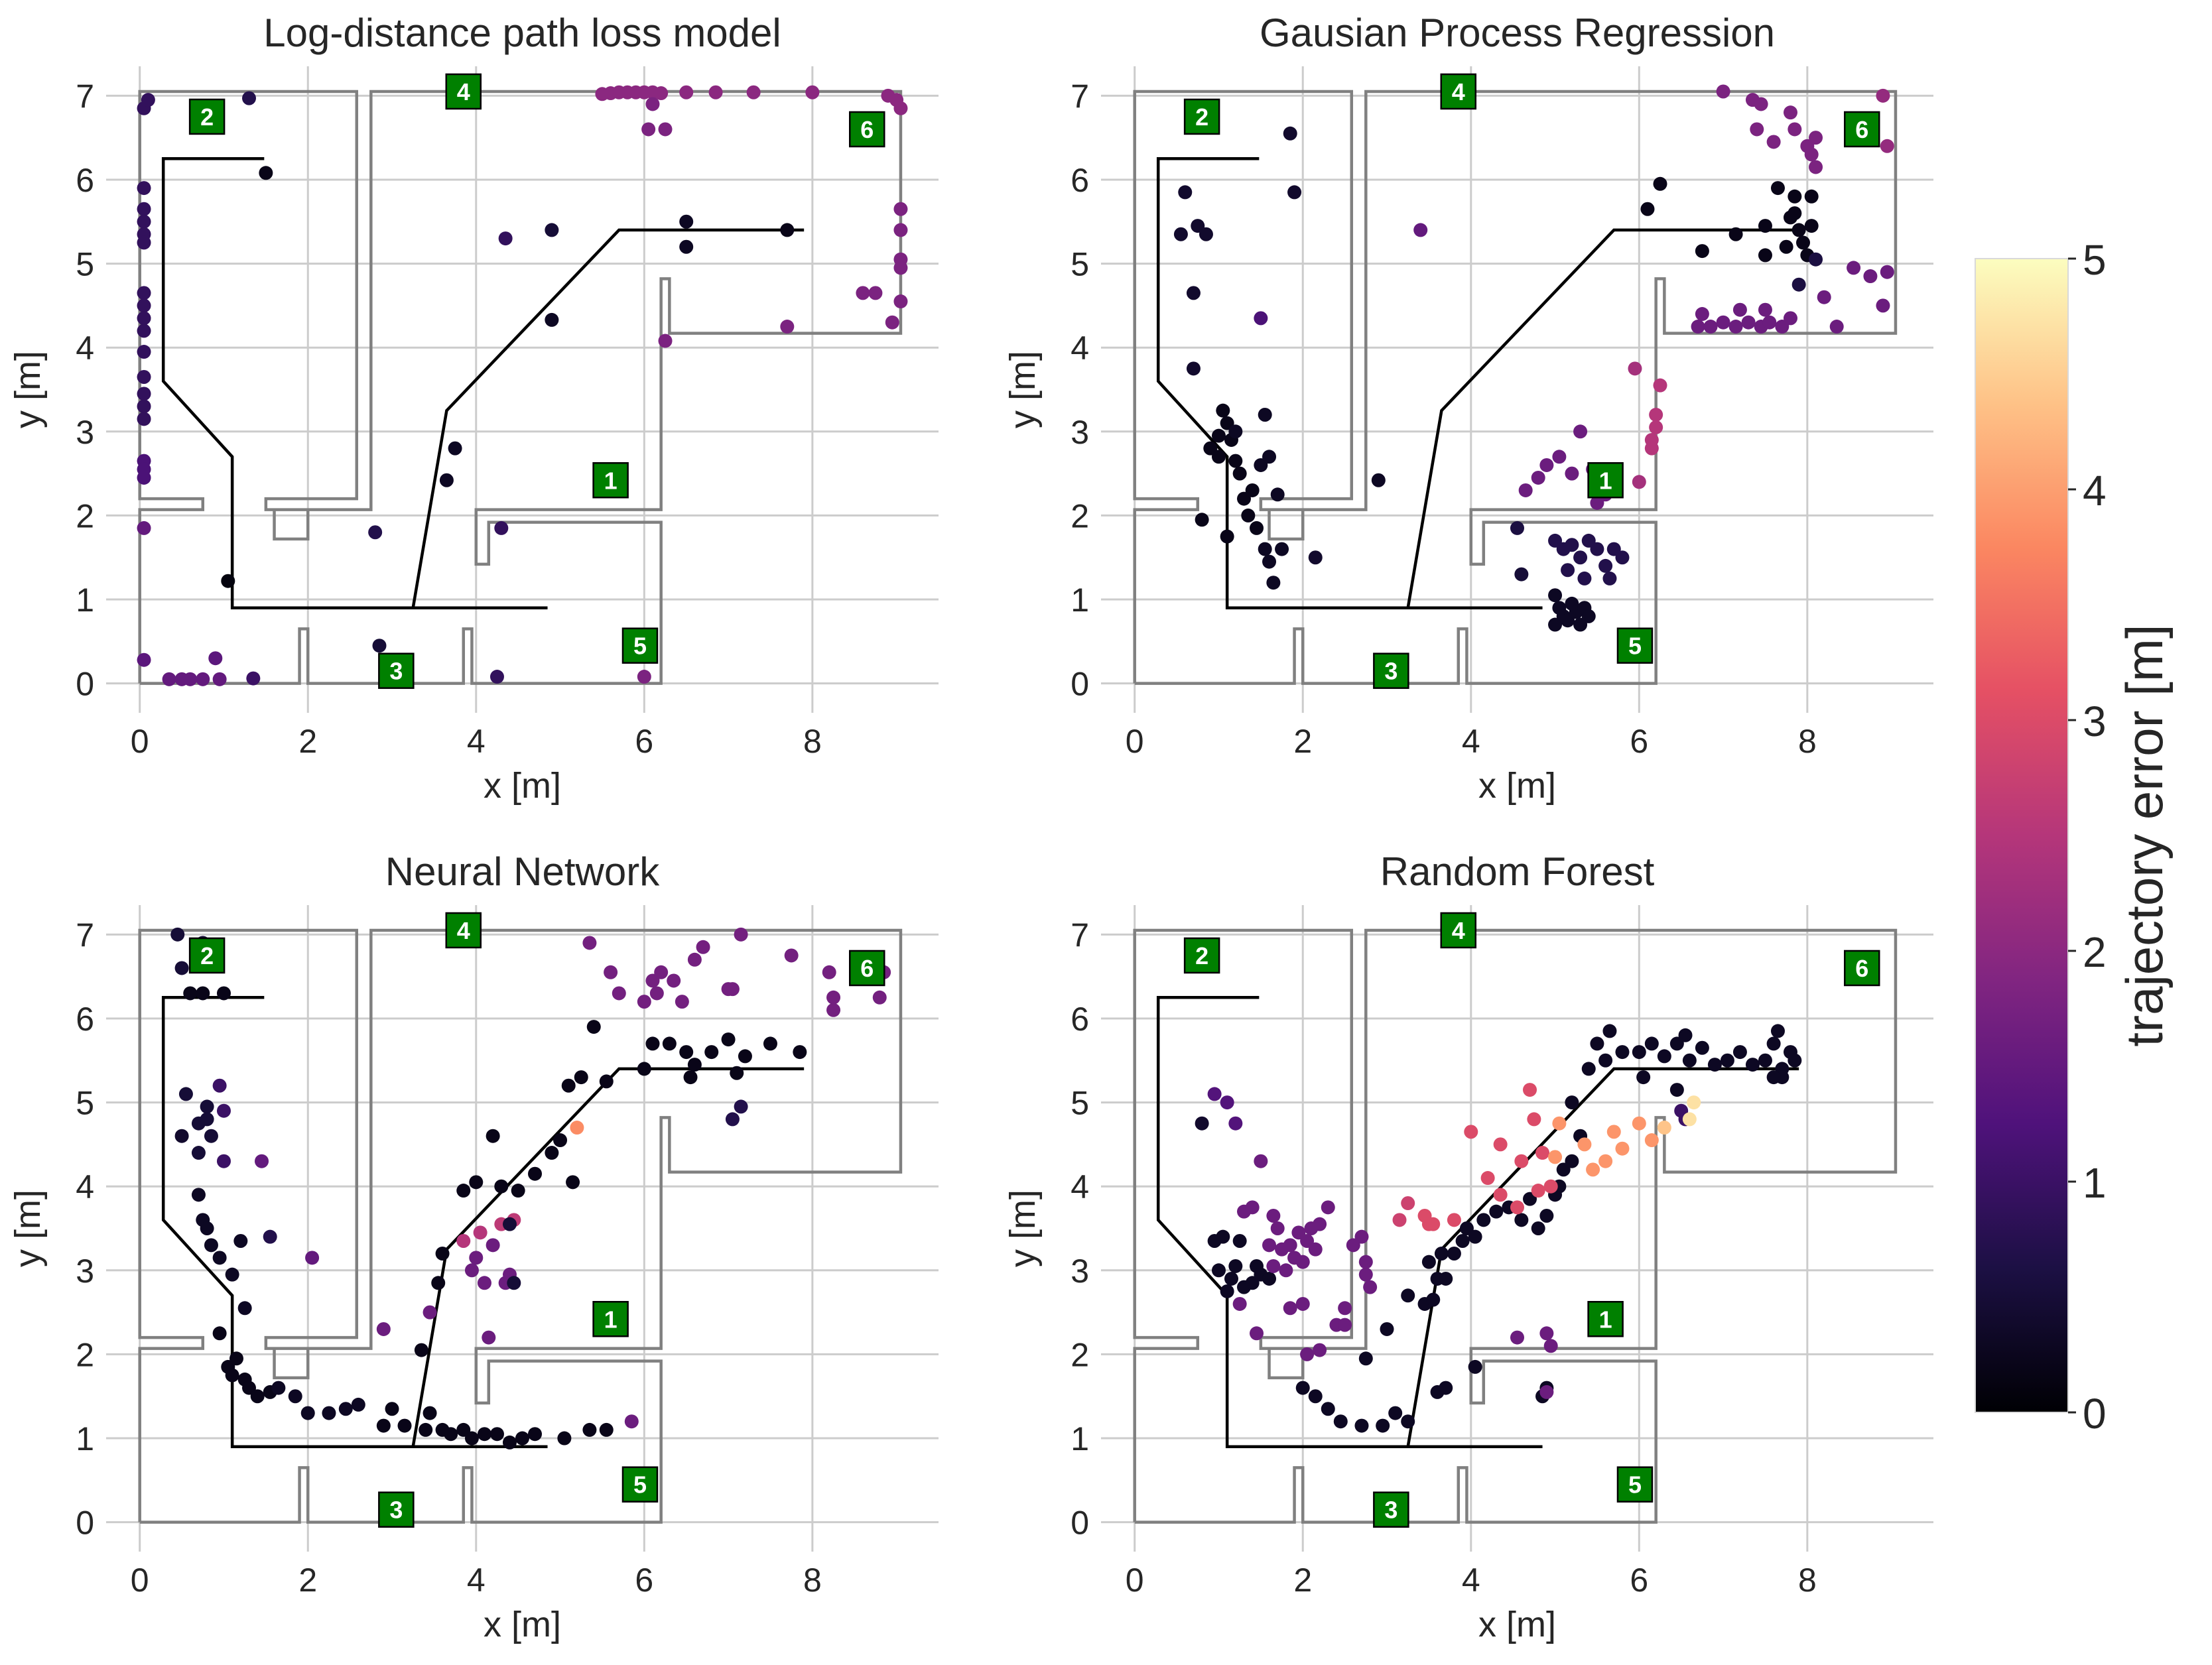 This screenshot has width=2212, height=1665. Describe the element at coordinates (2022, 835) in the screenshot. I see `colorbar-gradient` at that location.